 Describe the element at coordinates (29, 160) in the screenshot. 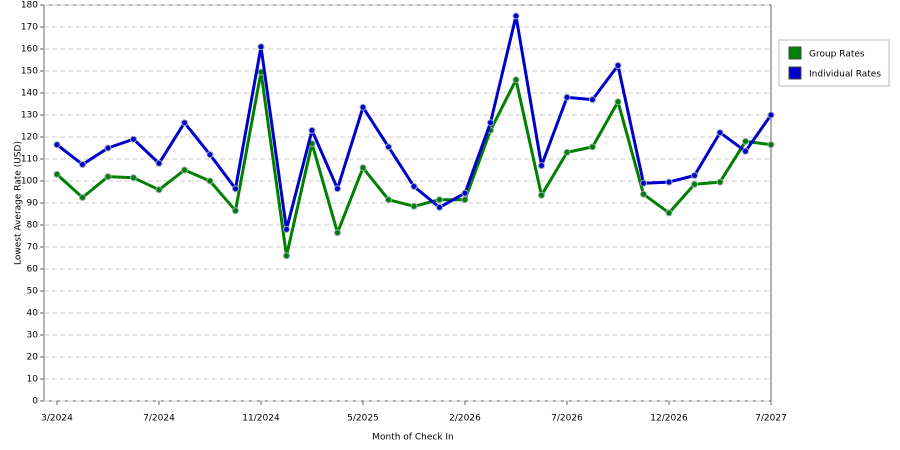

I see `y-tick-label: 110` at that location.